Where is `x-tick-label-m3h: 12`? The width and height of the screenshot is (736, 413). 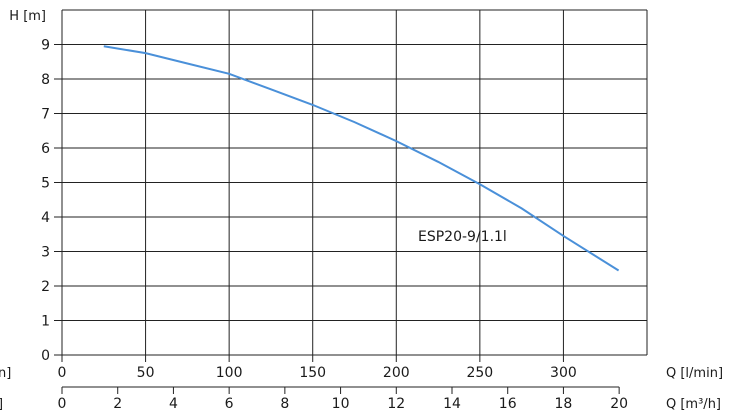 x-tick-label-m3h: 12 is located at coordinates (396, 404).